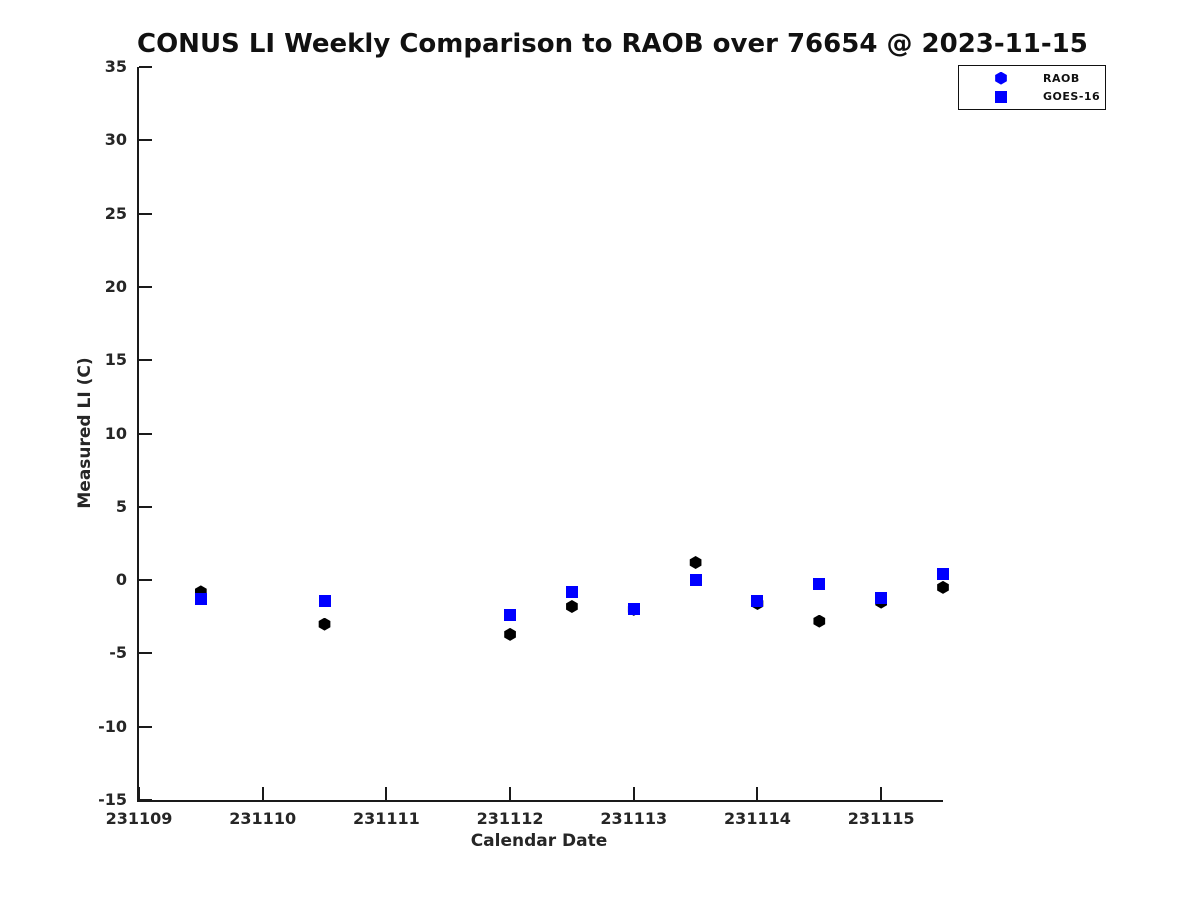 The image size is (1200, 900). I want to click on y-tick-label: 20, so click(115, 286).